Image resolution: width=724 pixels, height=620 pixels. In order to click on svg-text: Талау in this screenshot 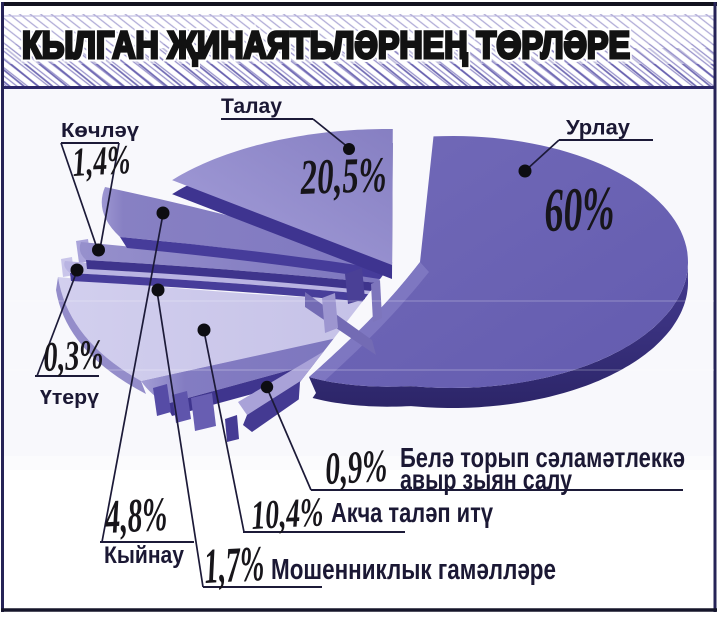, I will do `click(251, 106)`.